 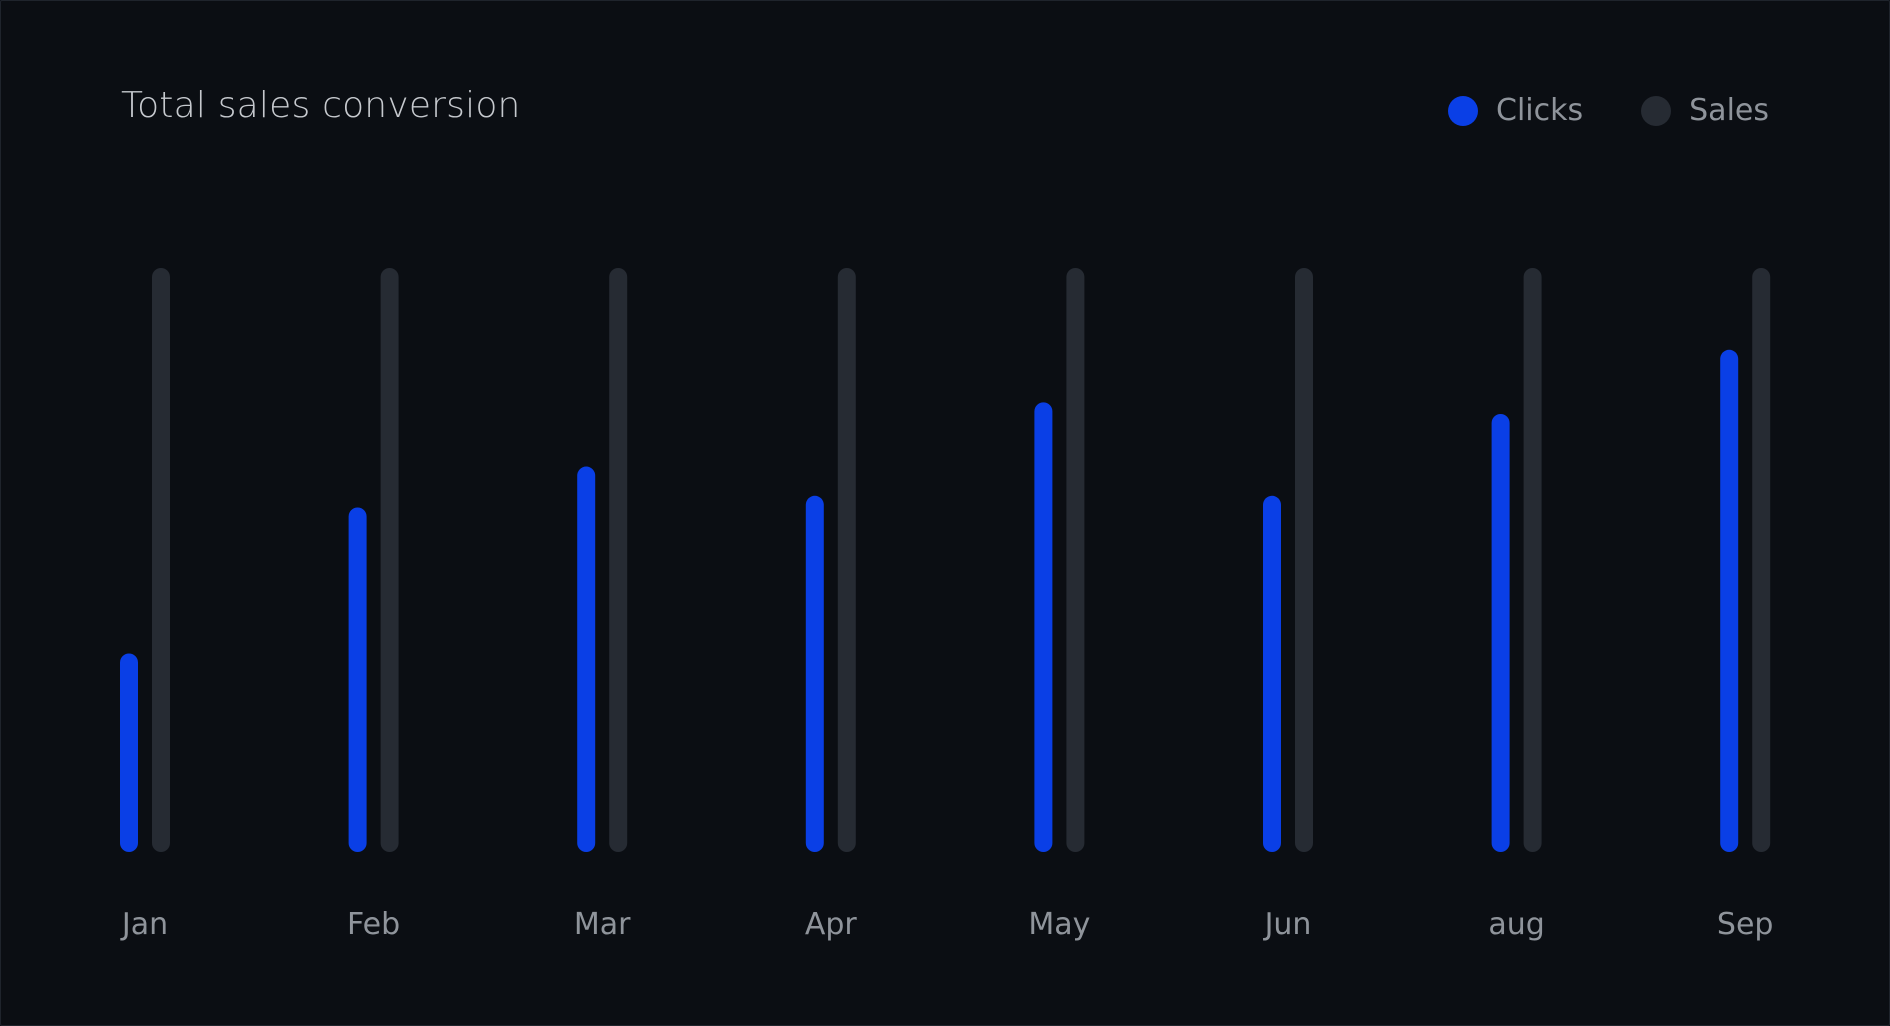 What do you see at coordinates (1532, 560) in the screenshot?
I see `bar-sales-aug` at bounding box center [1532, 560].